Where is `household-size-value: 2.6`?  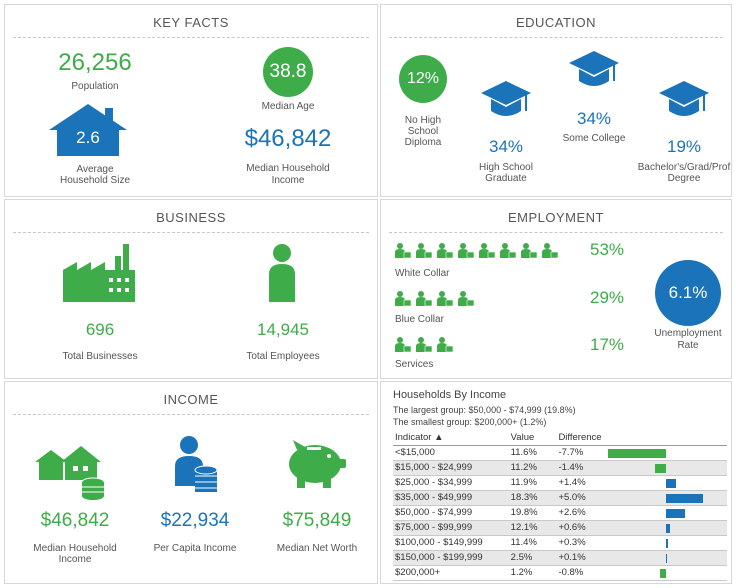
household-size-value: 2.6 is located at coordinates (88, 137).